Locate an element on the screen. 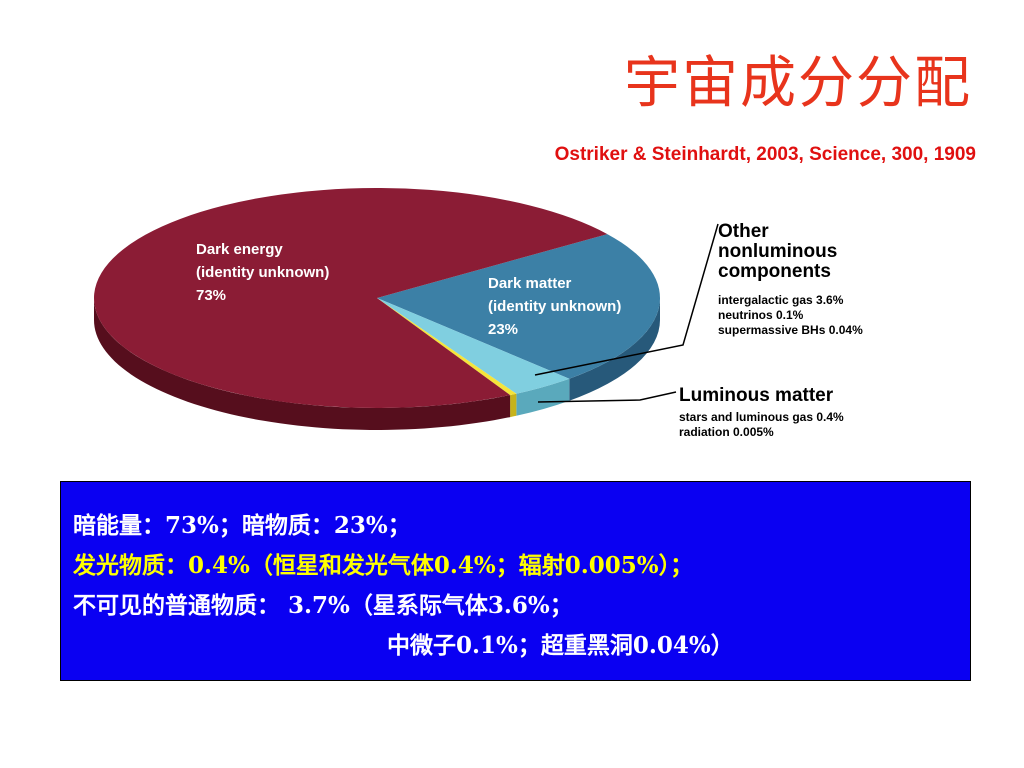 Image resolution: width=1024 pixels, height=768 pixels. other-components-heading-line: nonluminous is located at coordinates (778, 251).